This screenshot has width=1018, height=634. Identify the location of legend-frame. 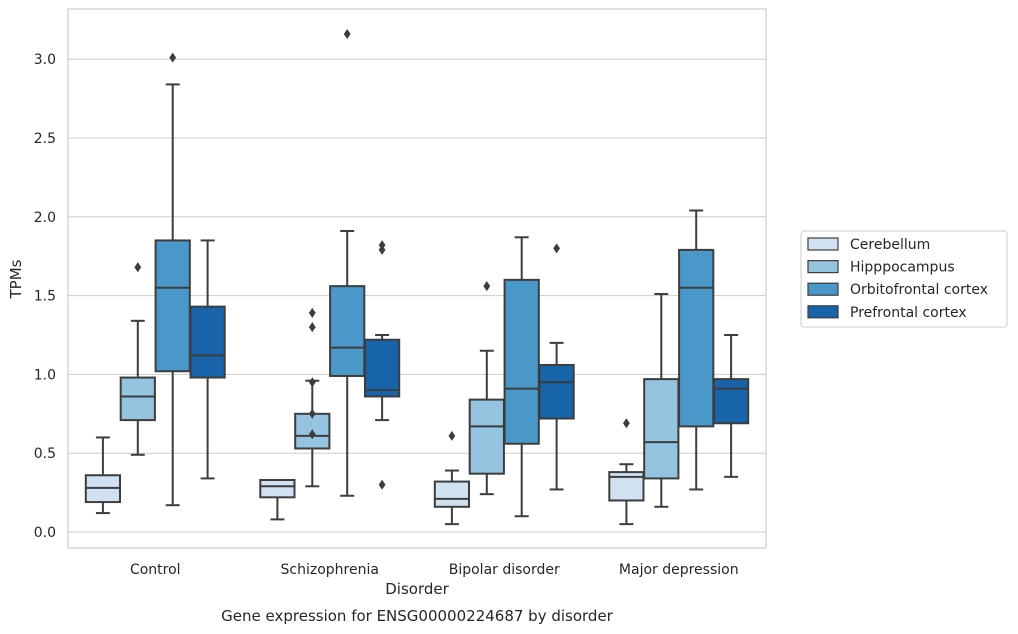
(904, 279).